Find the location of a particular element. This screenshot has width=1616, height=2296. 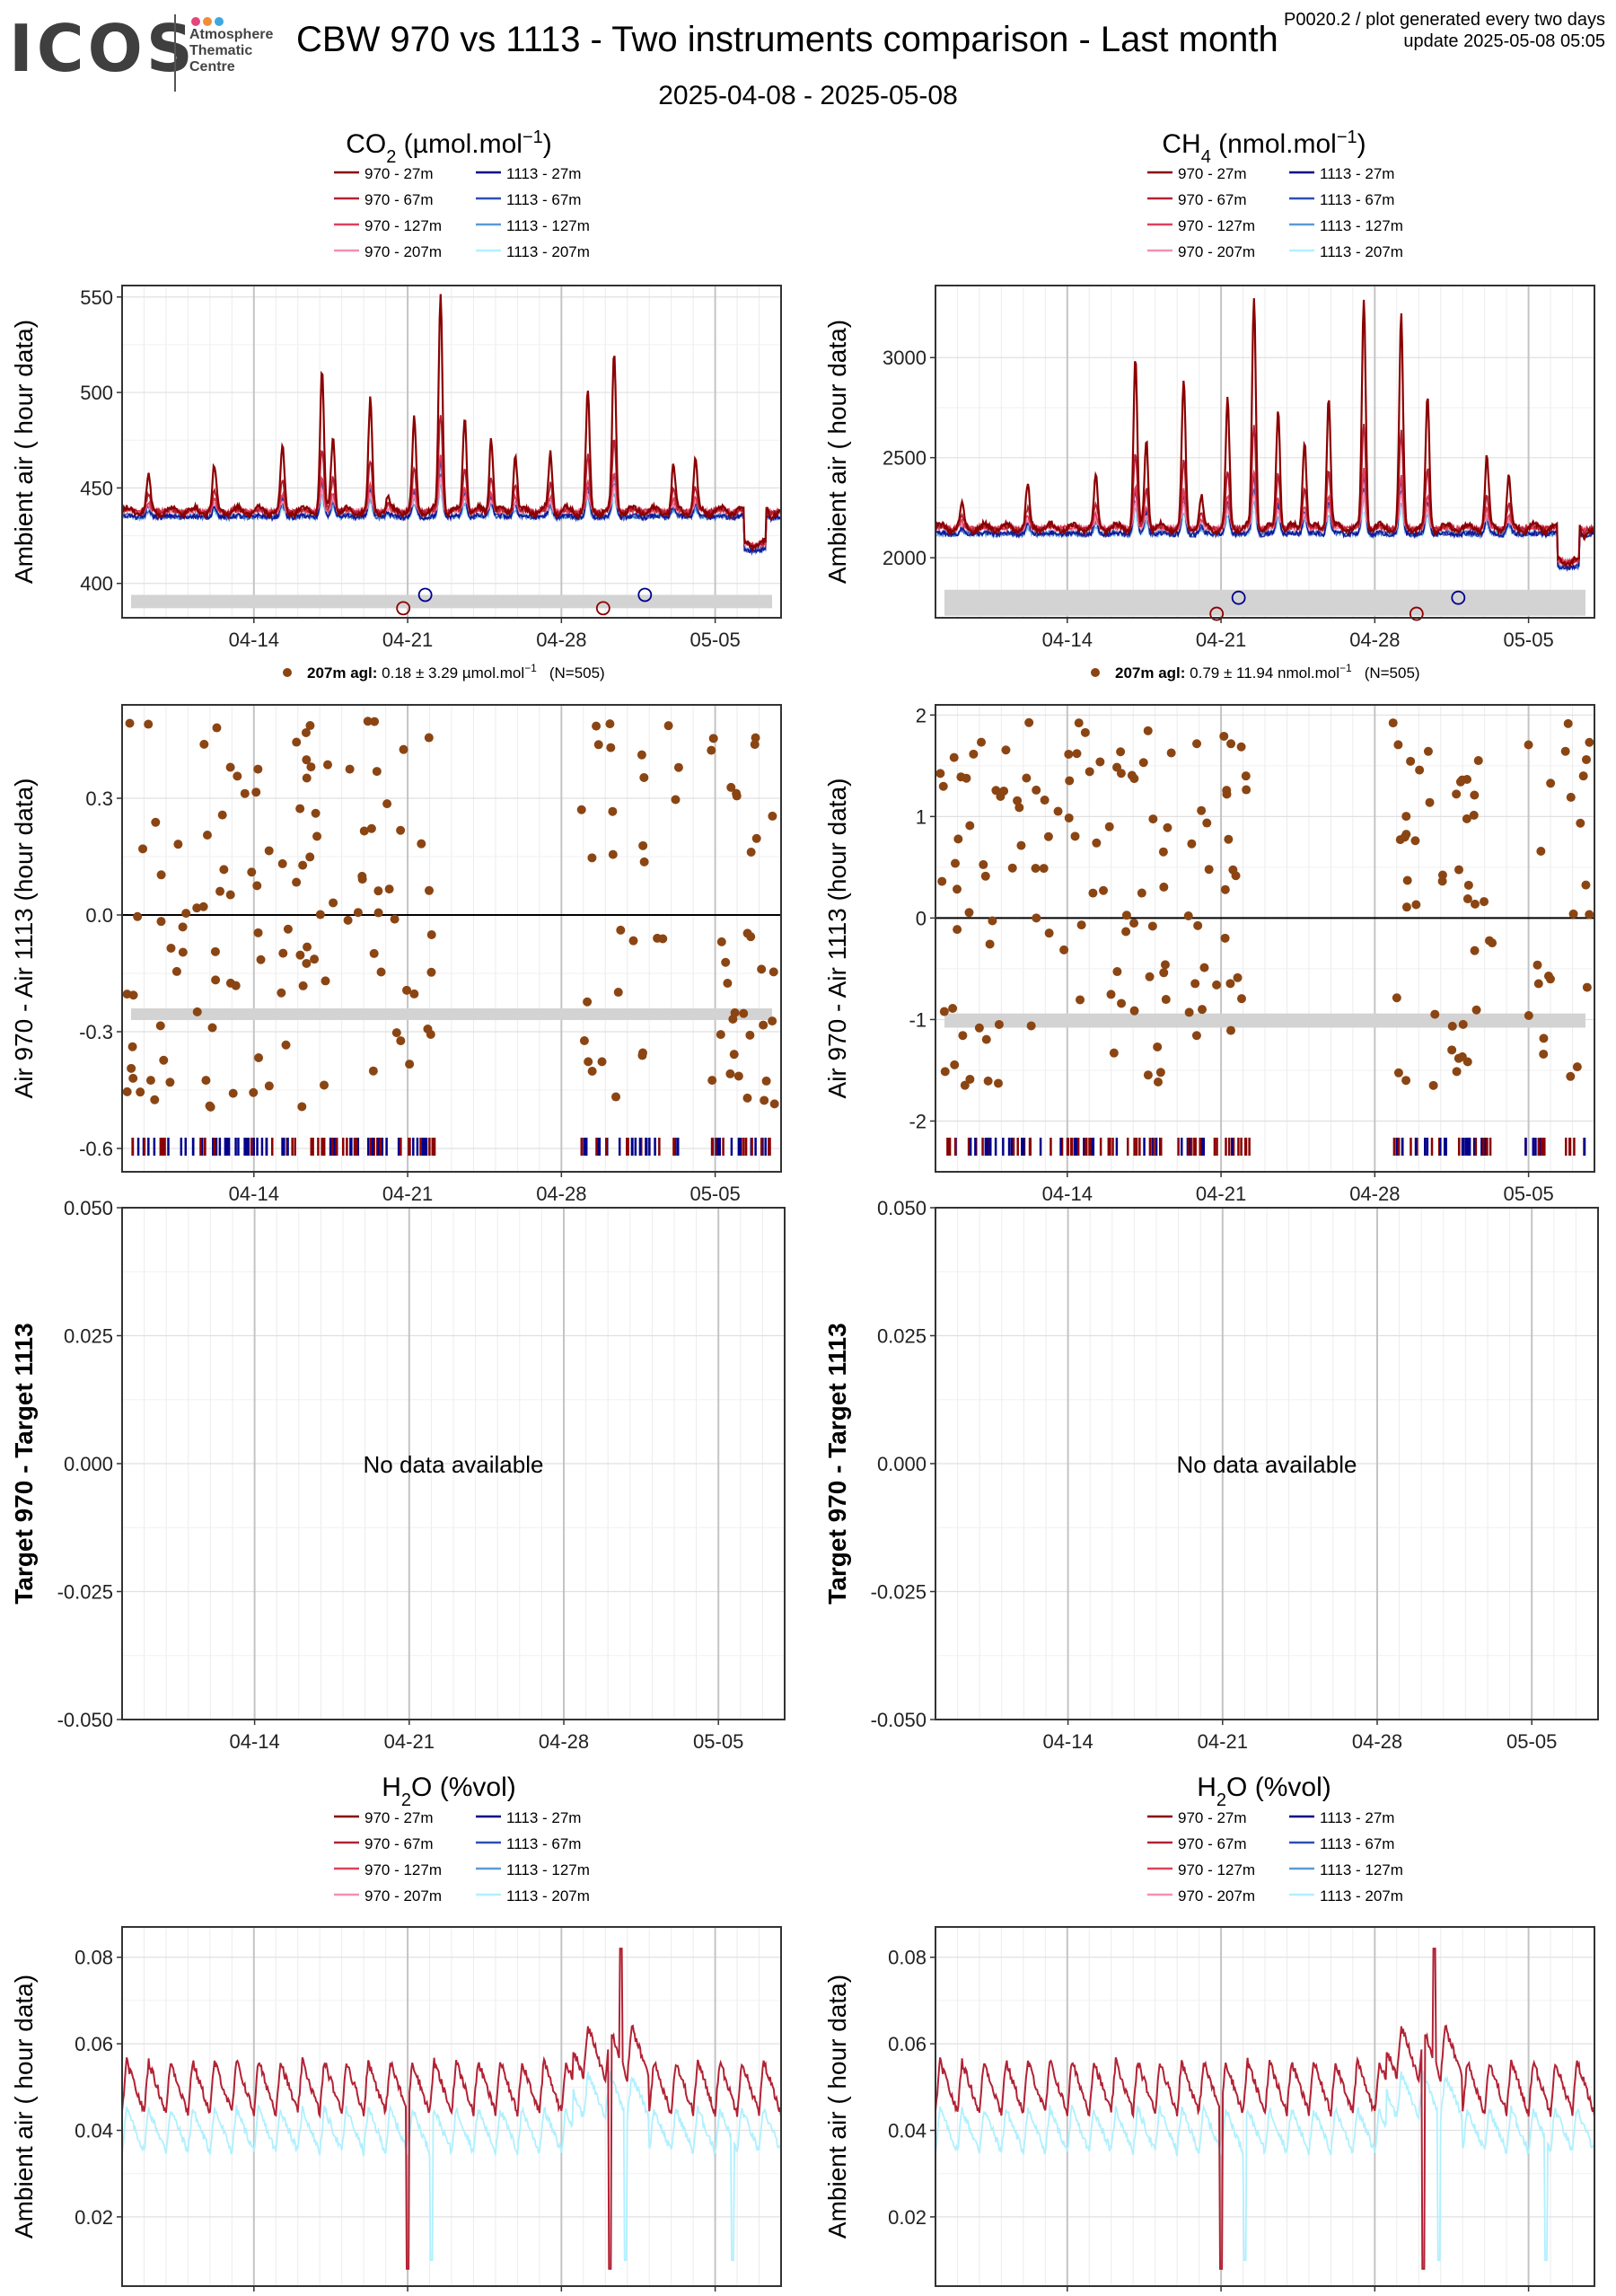

y-tick-label: 0.3 is located at coordinates (99, 798).